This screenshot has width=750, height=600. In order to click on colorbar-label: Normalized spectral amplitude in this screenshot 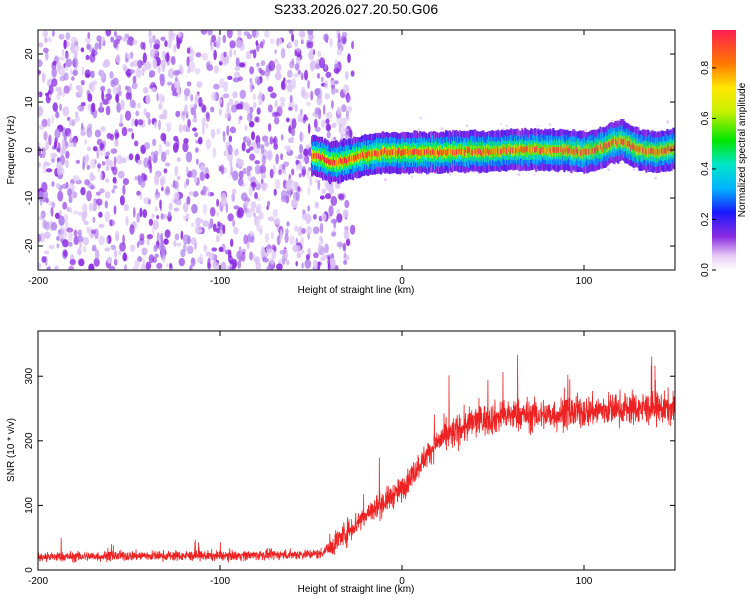, I will do `click(742, 149)`.